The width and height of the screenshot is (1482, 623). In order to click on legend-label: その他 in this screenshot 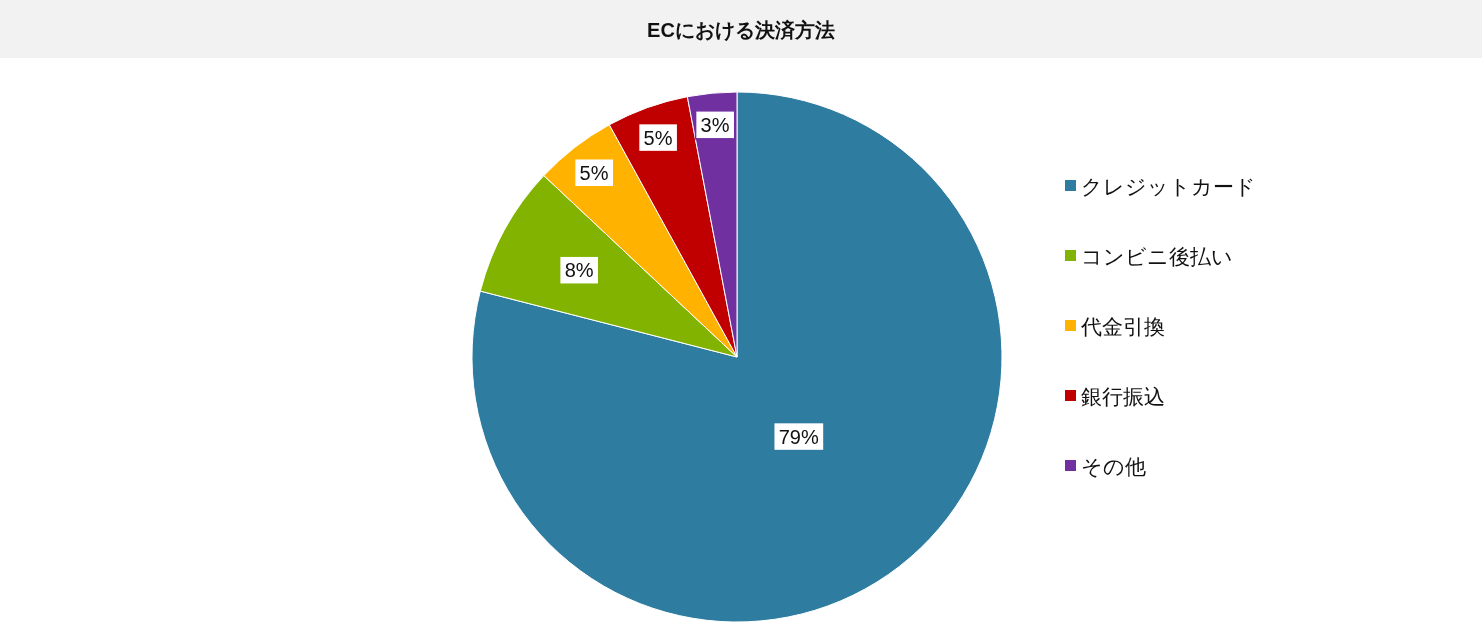, I will do `click(1113, 466)`.